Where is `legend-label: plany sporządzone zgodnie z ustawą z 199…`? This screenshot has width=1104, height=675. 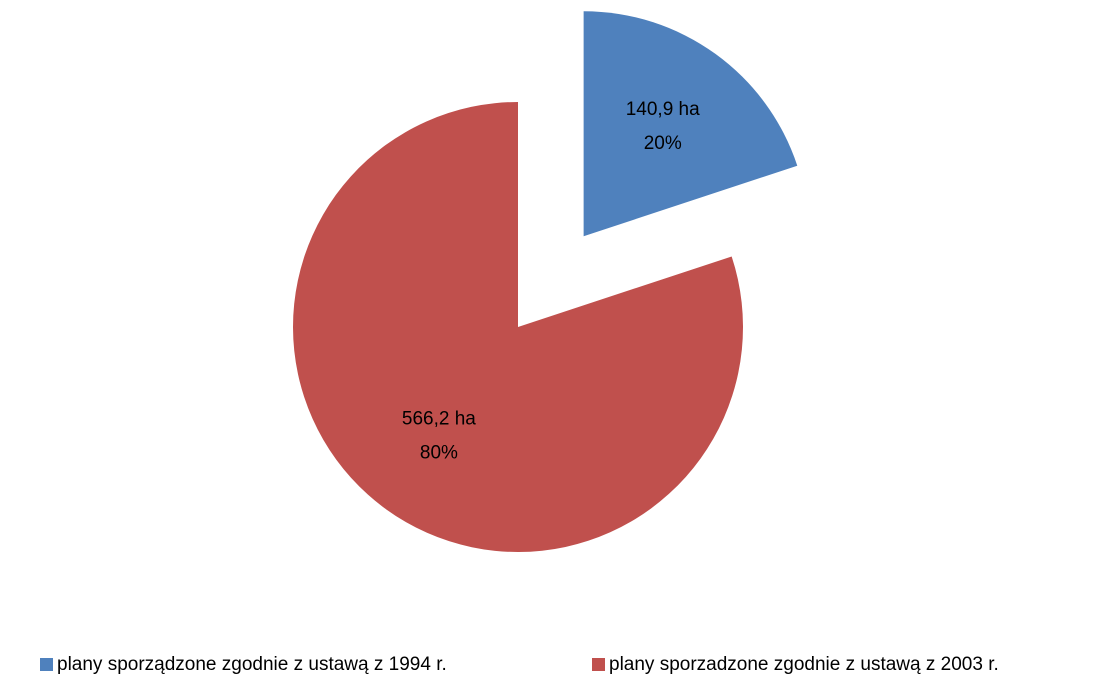 legend-label: plany sporządzone zgodnie z ustawą z 199… is located at coordinates (252, 664).